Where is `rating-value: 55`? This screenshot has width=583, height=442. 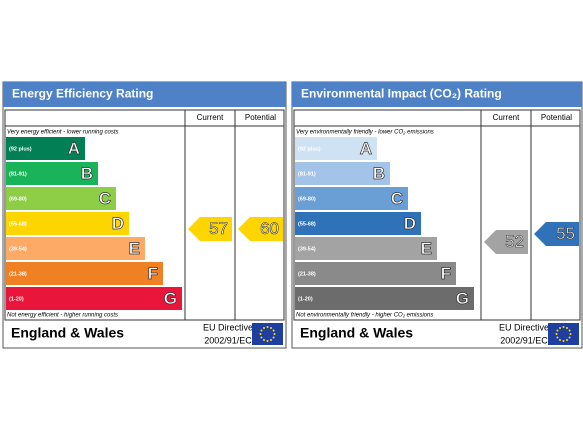 rating-value: 55 is located at coordinates (565, 233).